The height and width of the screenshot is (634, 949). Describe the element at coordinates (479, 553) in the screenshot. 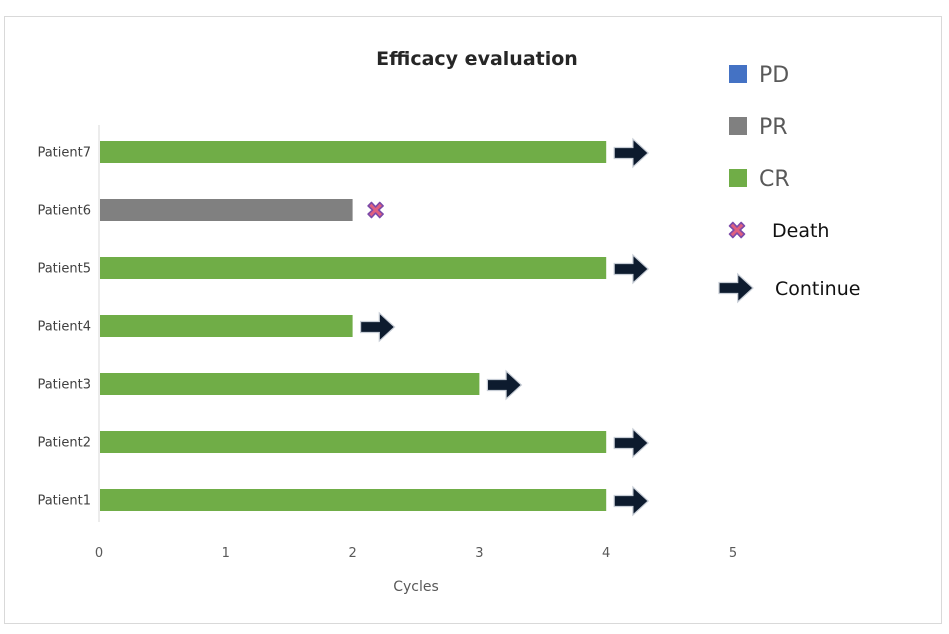

I see `x-tick-label: 3` at that location.